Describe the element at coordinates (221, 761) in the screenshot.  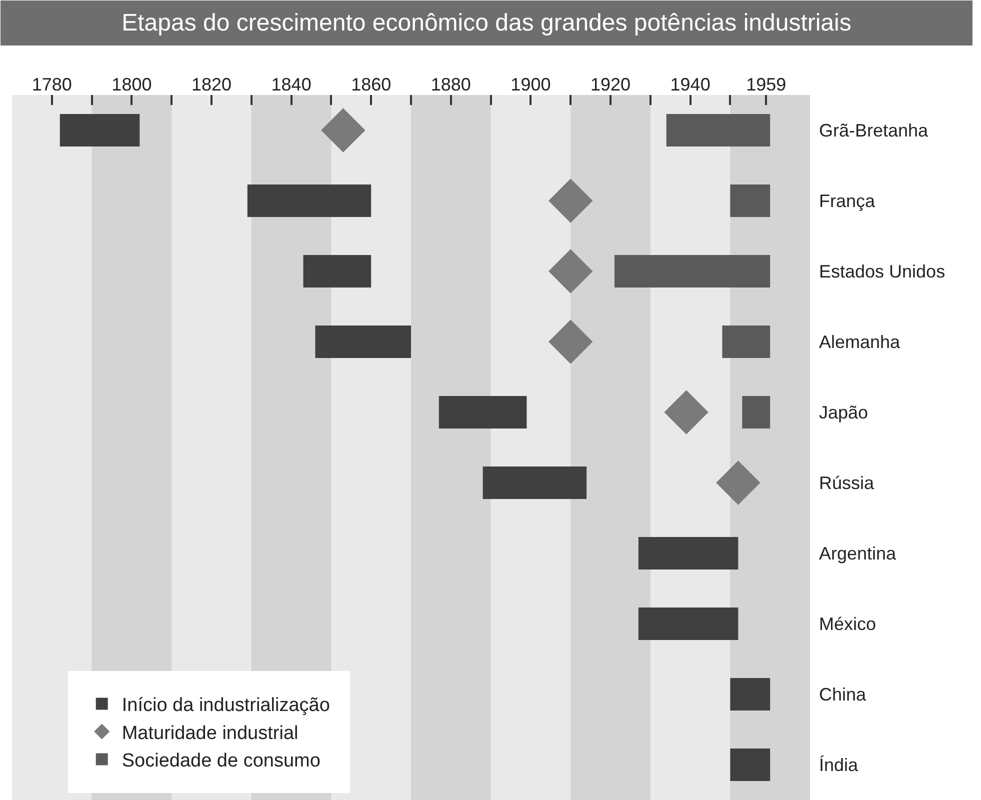
I see `legend-label: Sociedade de consumo` at that location.